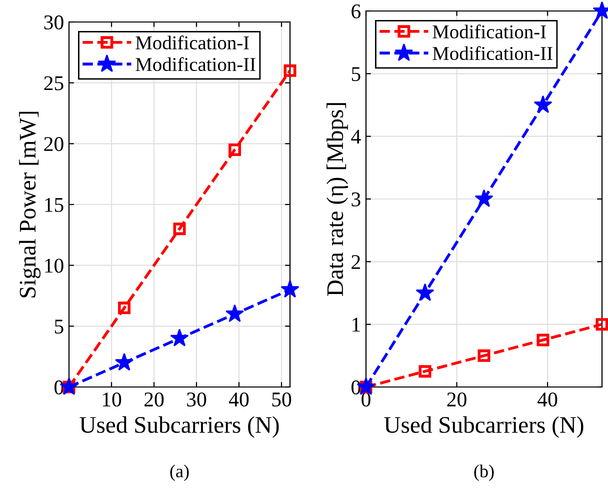  I want to click on y-tick-label: 2, so click(356, 262).